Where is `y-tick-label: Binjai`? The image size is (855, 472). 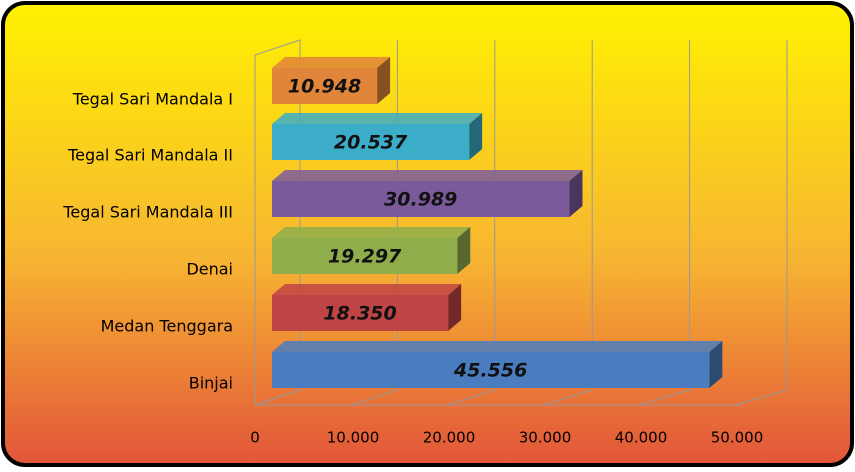 y-tick-label: Binjai is located at coordinates (211, 383).